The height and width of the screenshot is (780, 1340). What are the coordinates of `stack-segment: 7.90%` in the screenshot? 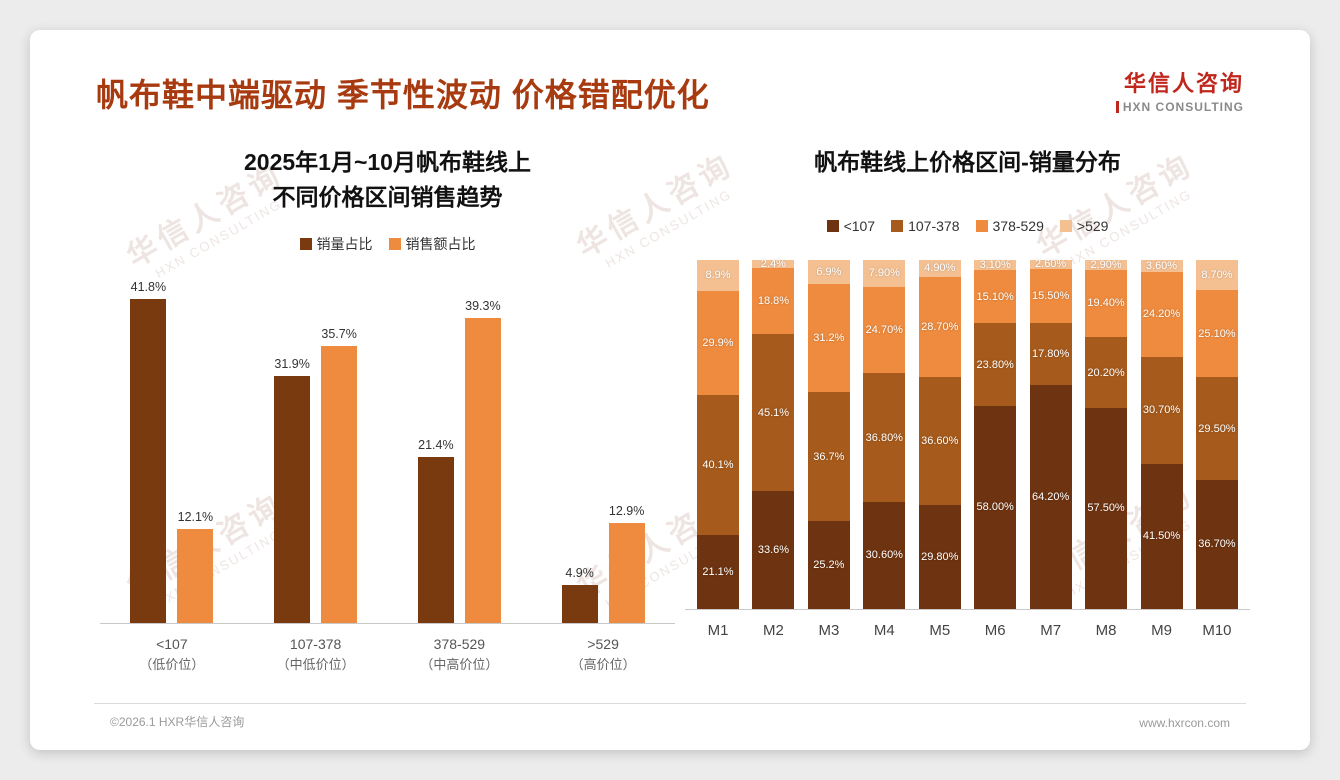 It's located at (884, 273).